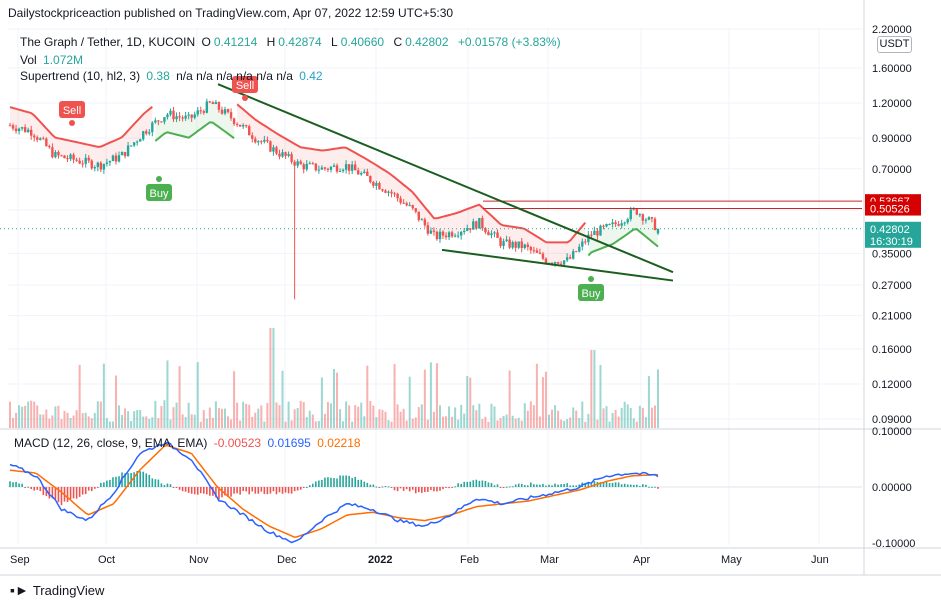  What do you see at coordinates (108, 42) in the screenshot?
I see `symbol-title: The Graph / Tether, 1D, KUCOIN` at bounding box center [108, 42].